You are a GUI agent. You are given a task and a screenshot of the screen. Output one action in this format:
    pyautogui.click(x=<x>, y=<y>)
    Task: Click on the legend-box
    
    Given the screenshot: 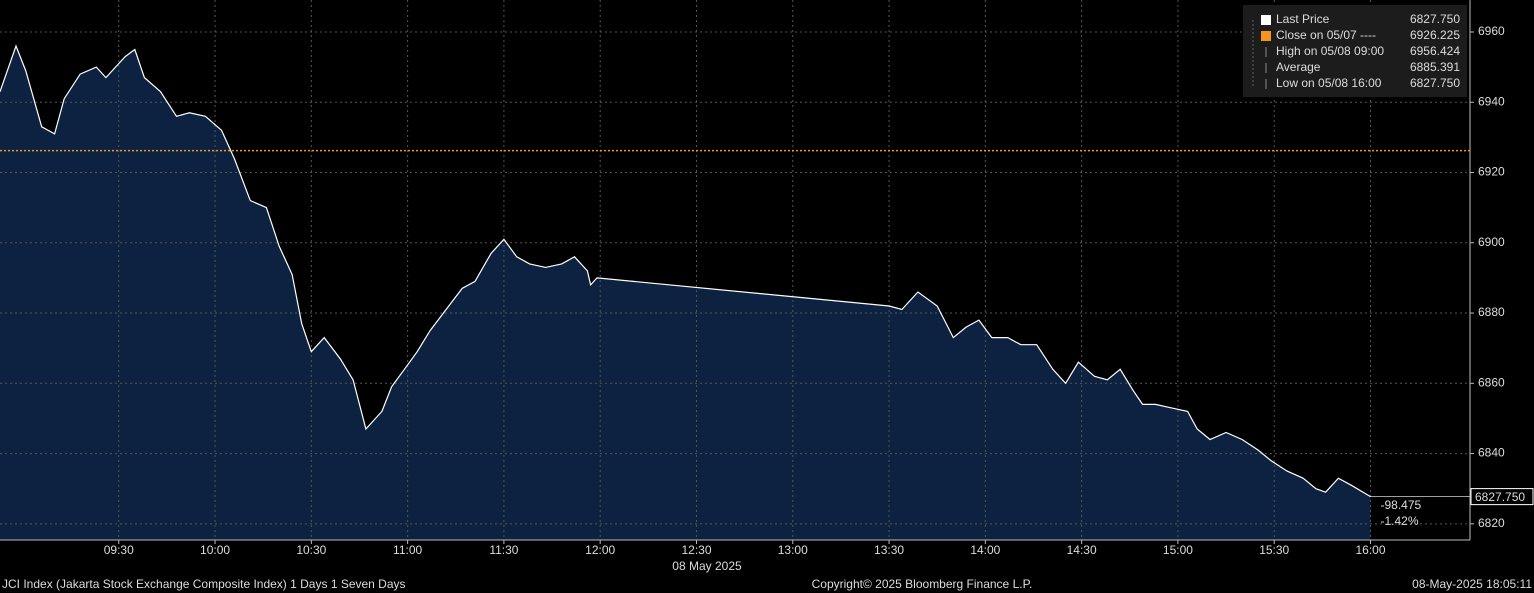 What is the action you would take?
    pyautogui.click(x=1355, y=51)
    